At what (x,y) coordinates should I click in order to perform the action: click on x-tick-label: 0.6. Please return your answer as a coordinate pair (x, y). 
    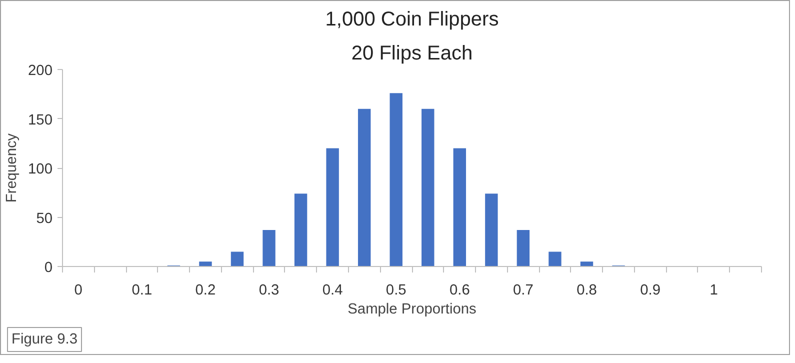
    Looking at the image, I should click on (459, 290).